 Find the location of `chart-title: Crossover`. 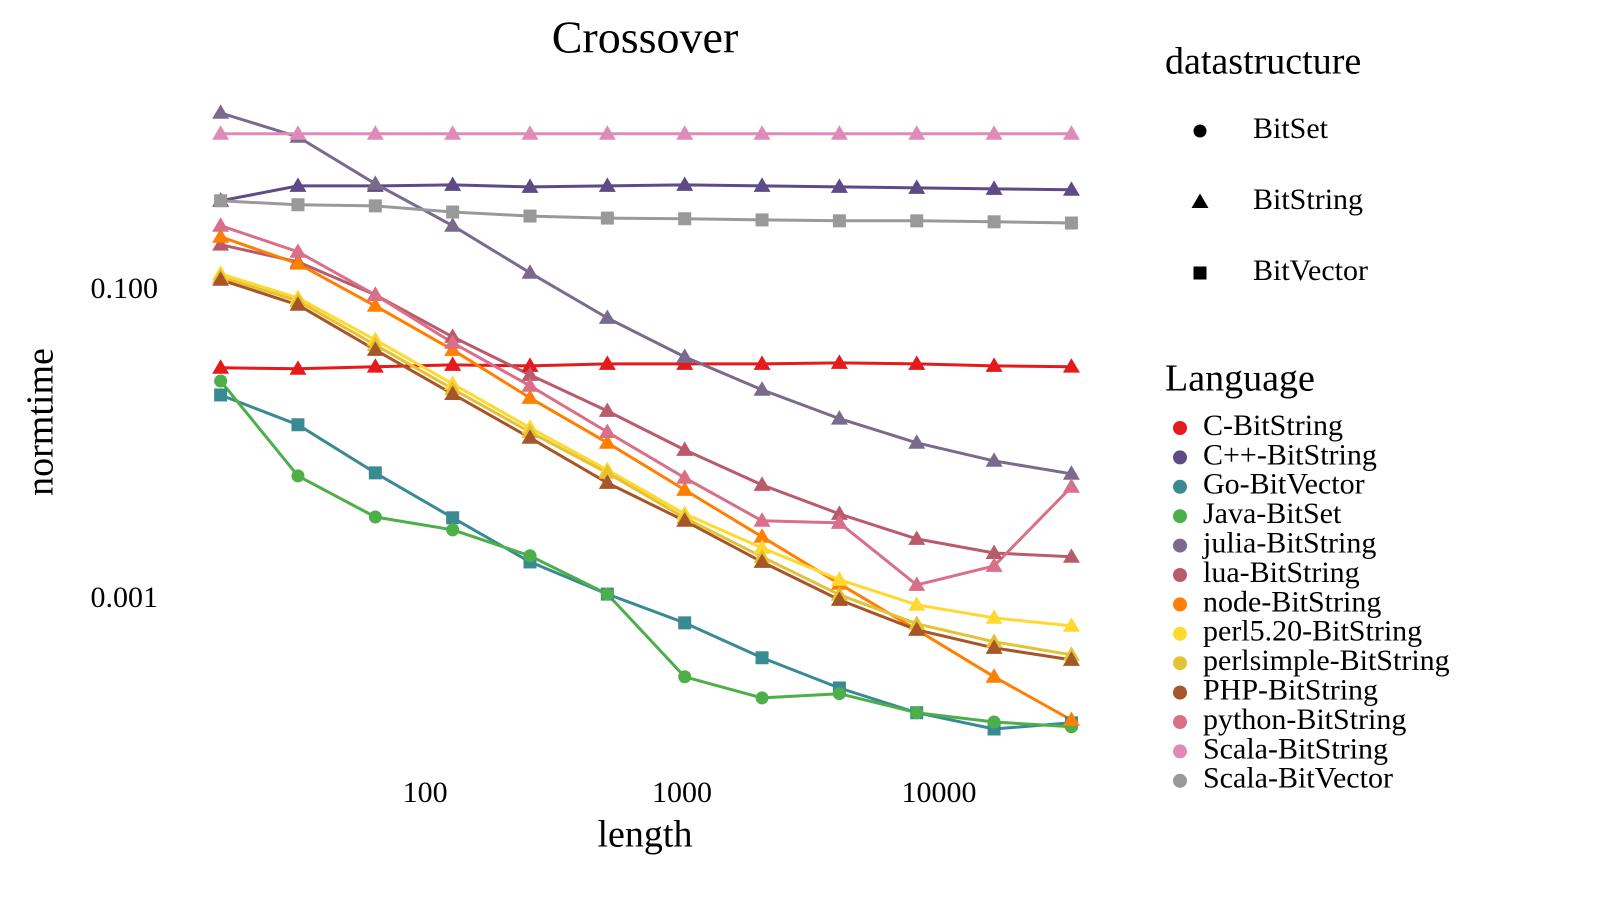

chart-title: Crossover is located at coordinates (645, 37).